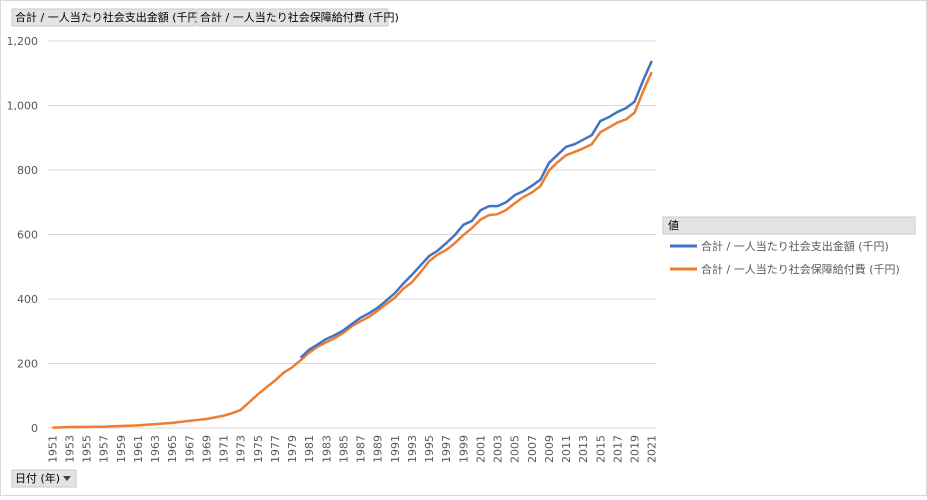  What do you see at coordinates (241, 449) in the screenshot?
I see `x-tick-label: 1973` at bounding box center [241, 449].